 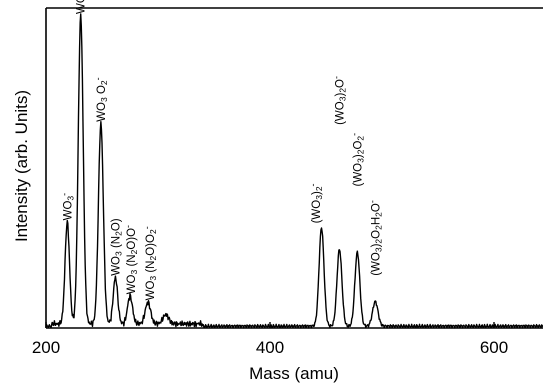 What do you see at coordinates (150, 263) in the screenshot?
I see `peak-label: WO3 (N2O)O2-` at bounding box center [150, 263].